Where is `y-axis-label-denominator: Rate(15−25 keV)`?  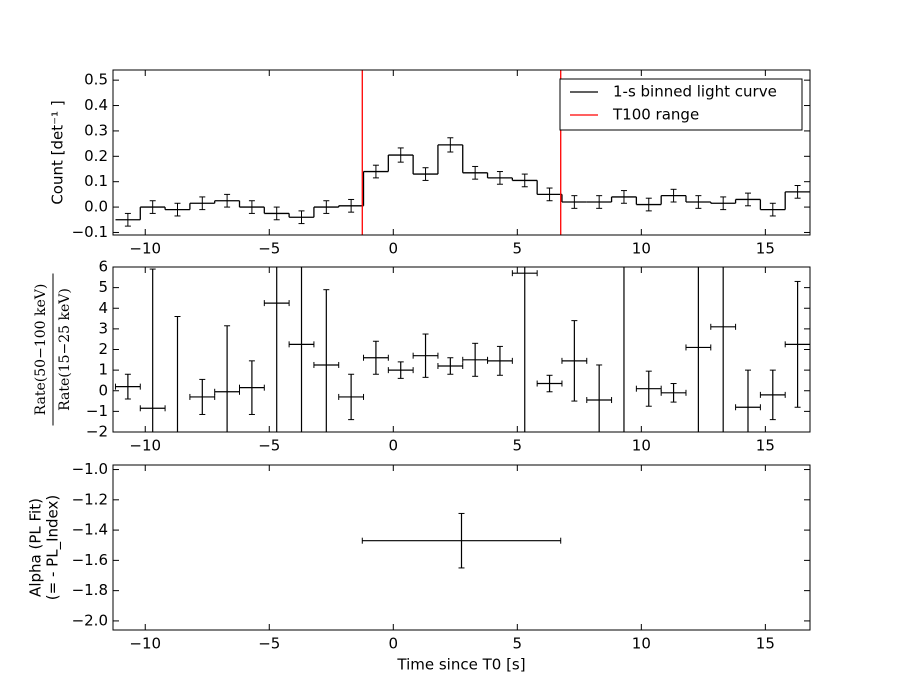
y-axis-label-denominator: Rate(15−25 keV) is located at coordinates (65, 349).